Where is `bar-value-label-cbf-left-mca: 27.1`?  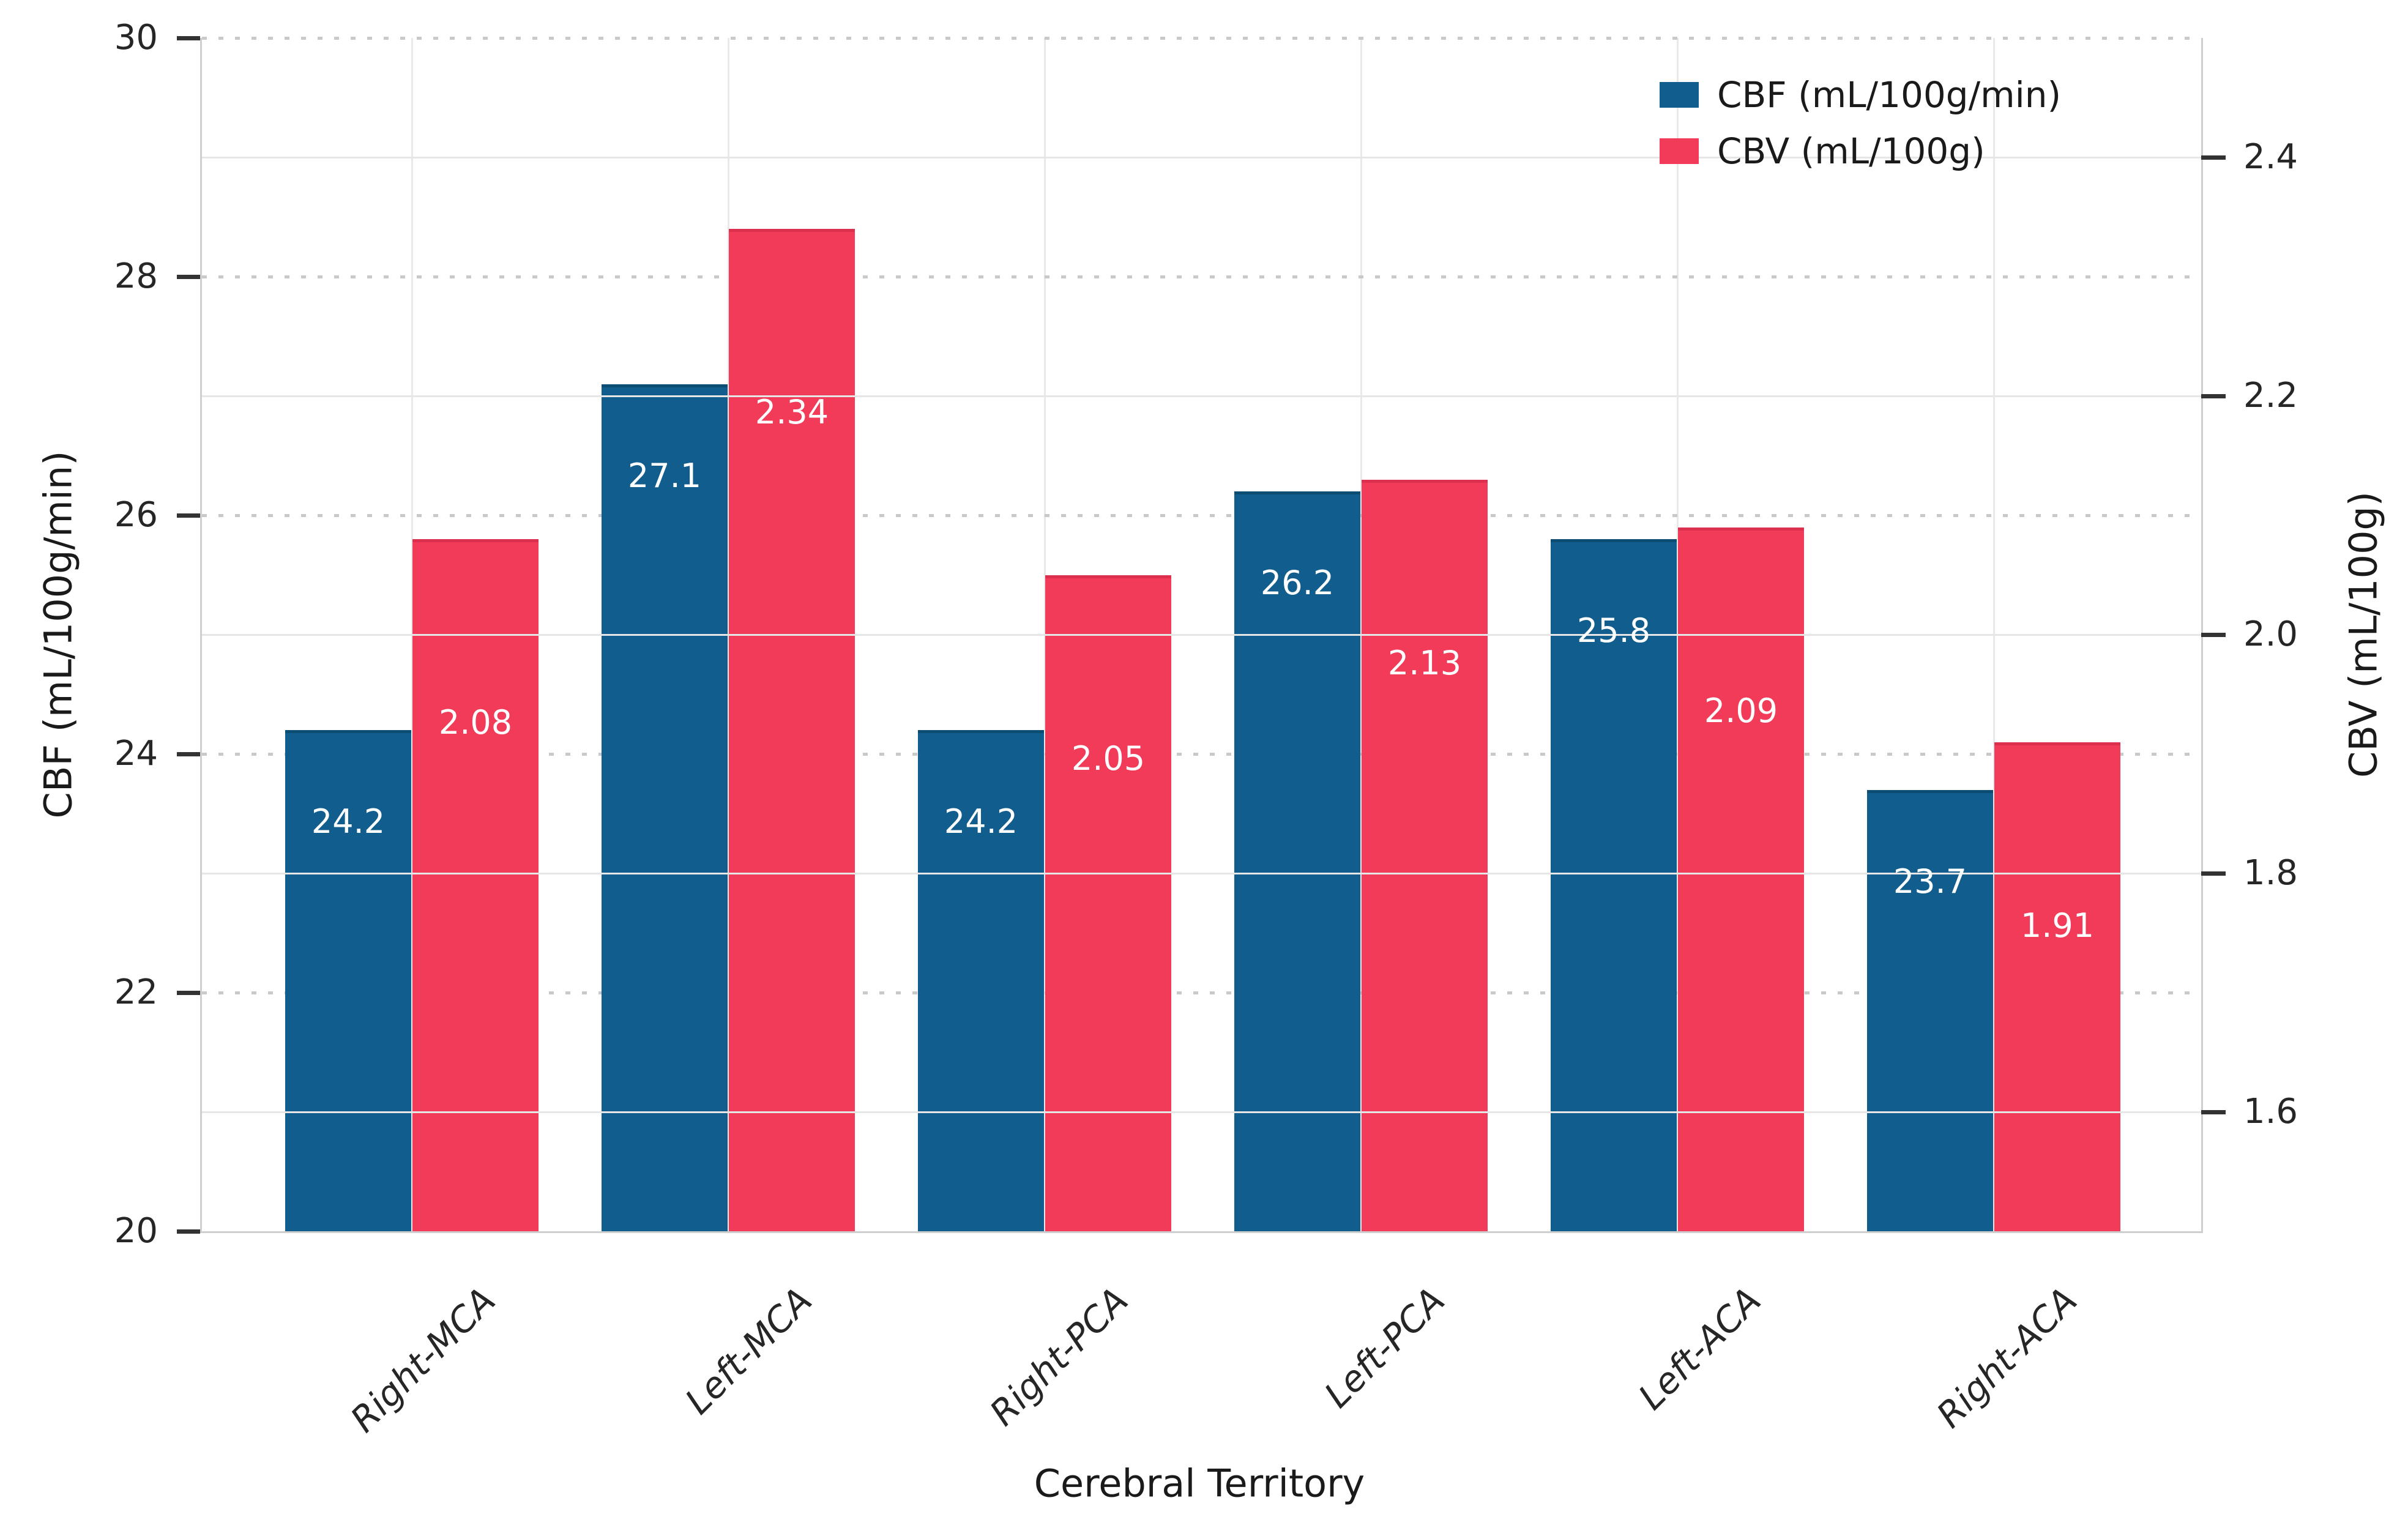
bar-value-label-cbf-left-mca: 27.1 is located at coordinates (664, 475).